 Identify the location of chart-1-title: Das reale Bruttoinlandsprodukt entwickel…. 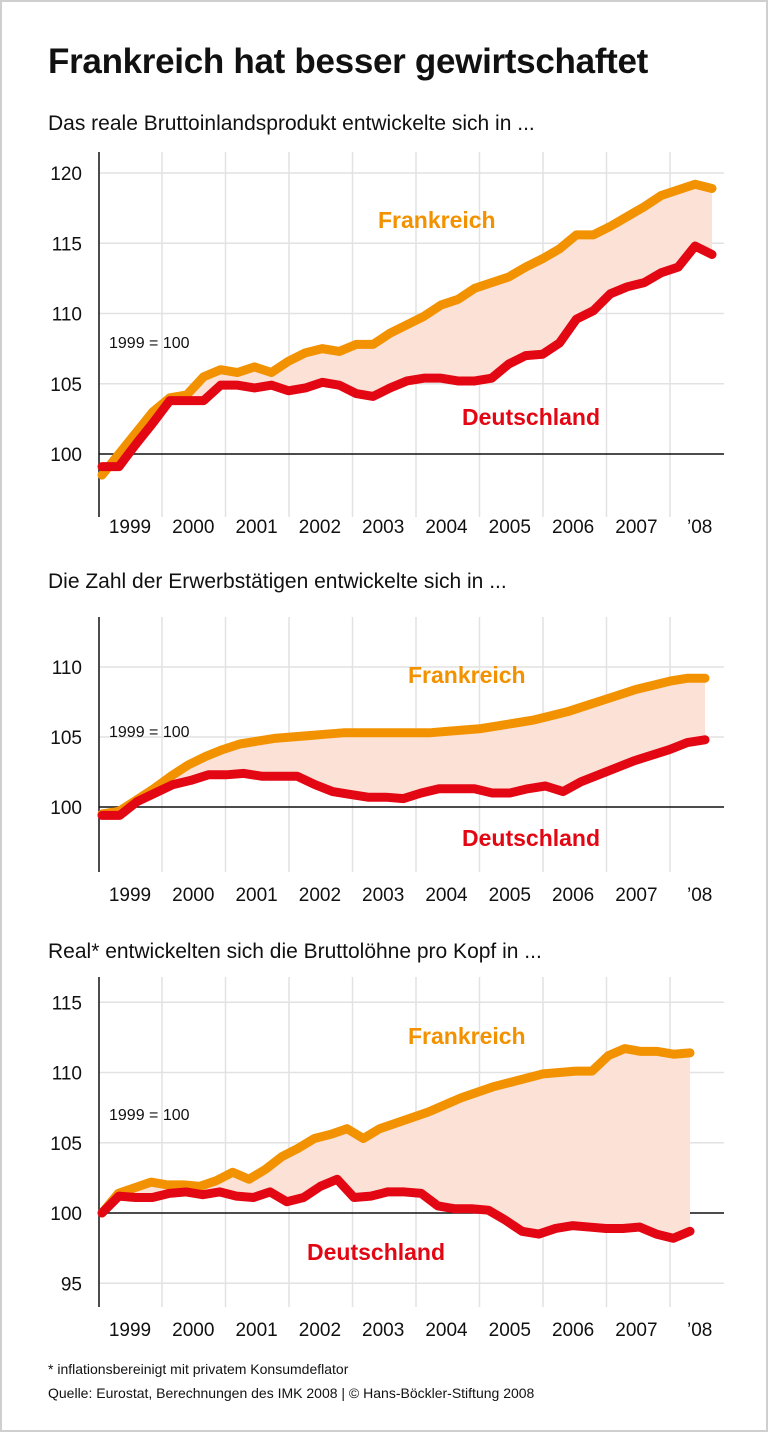
(291, 123).